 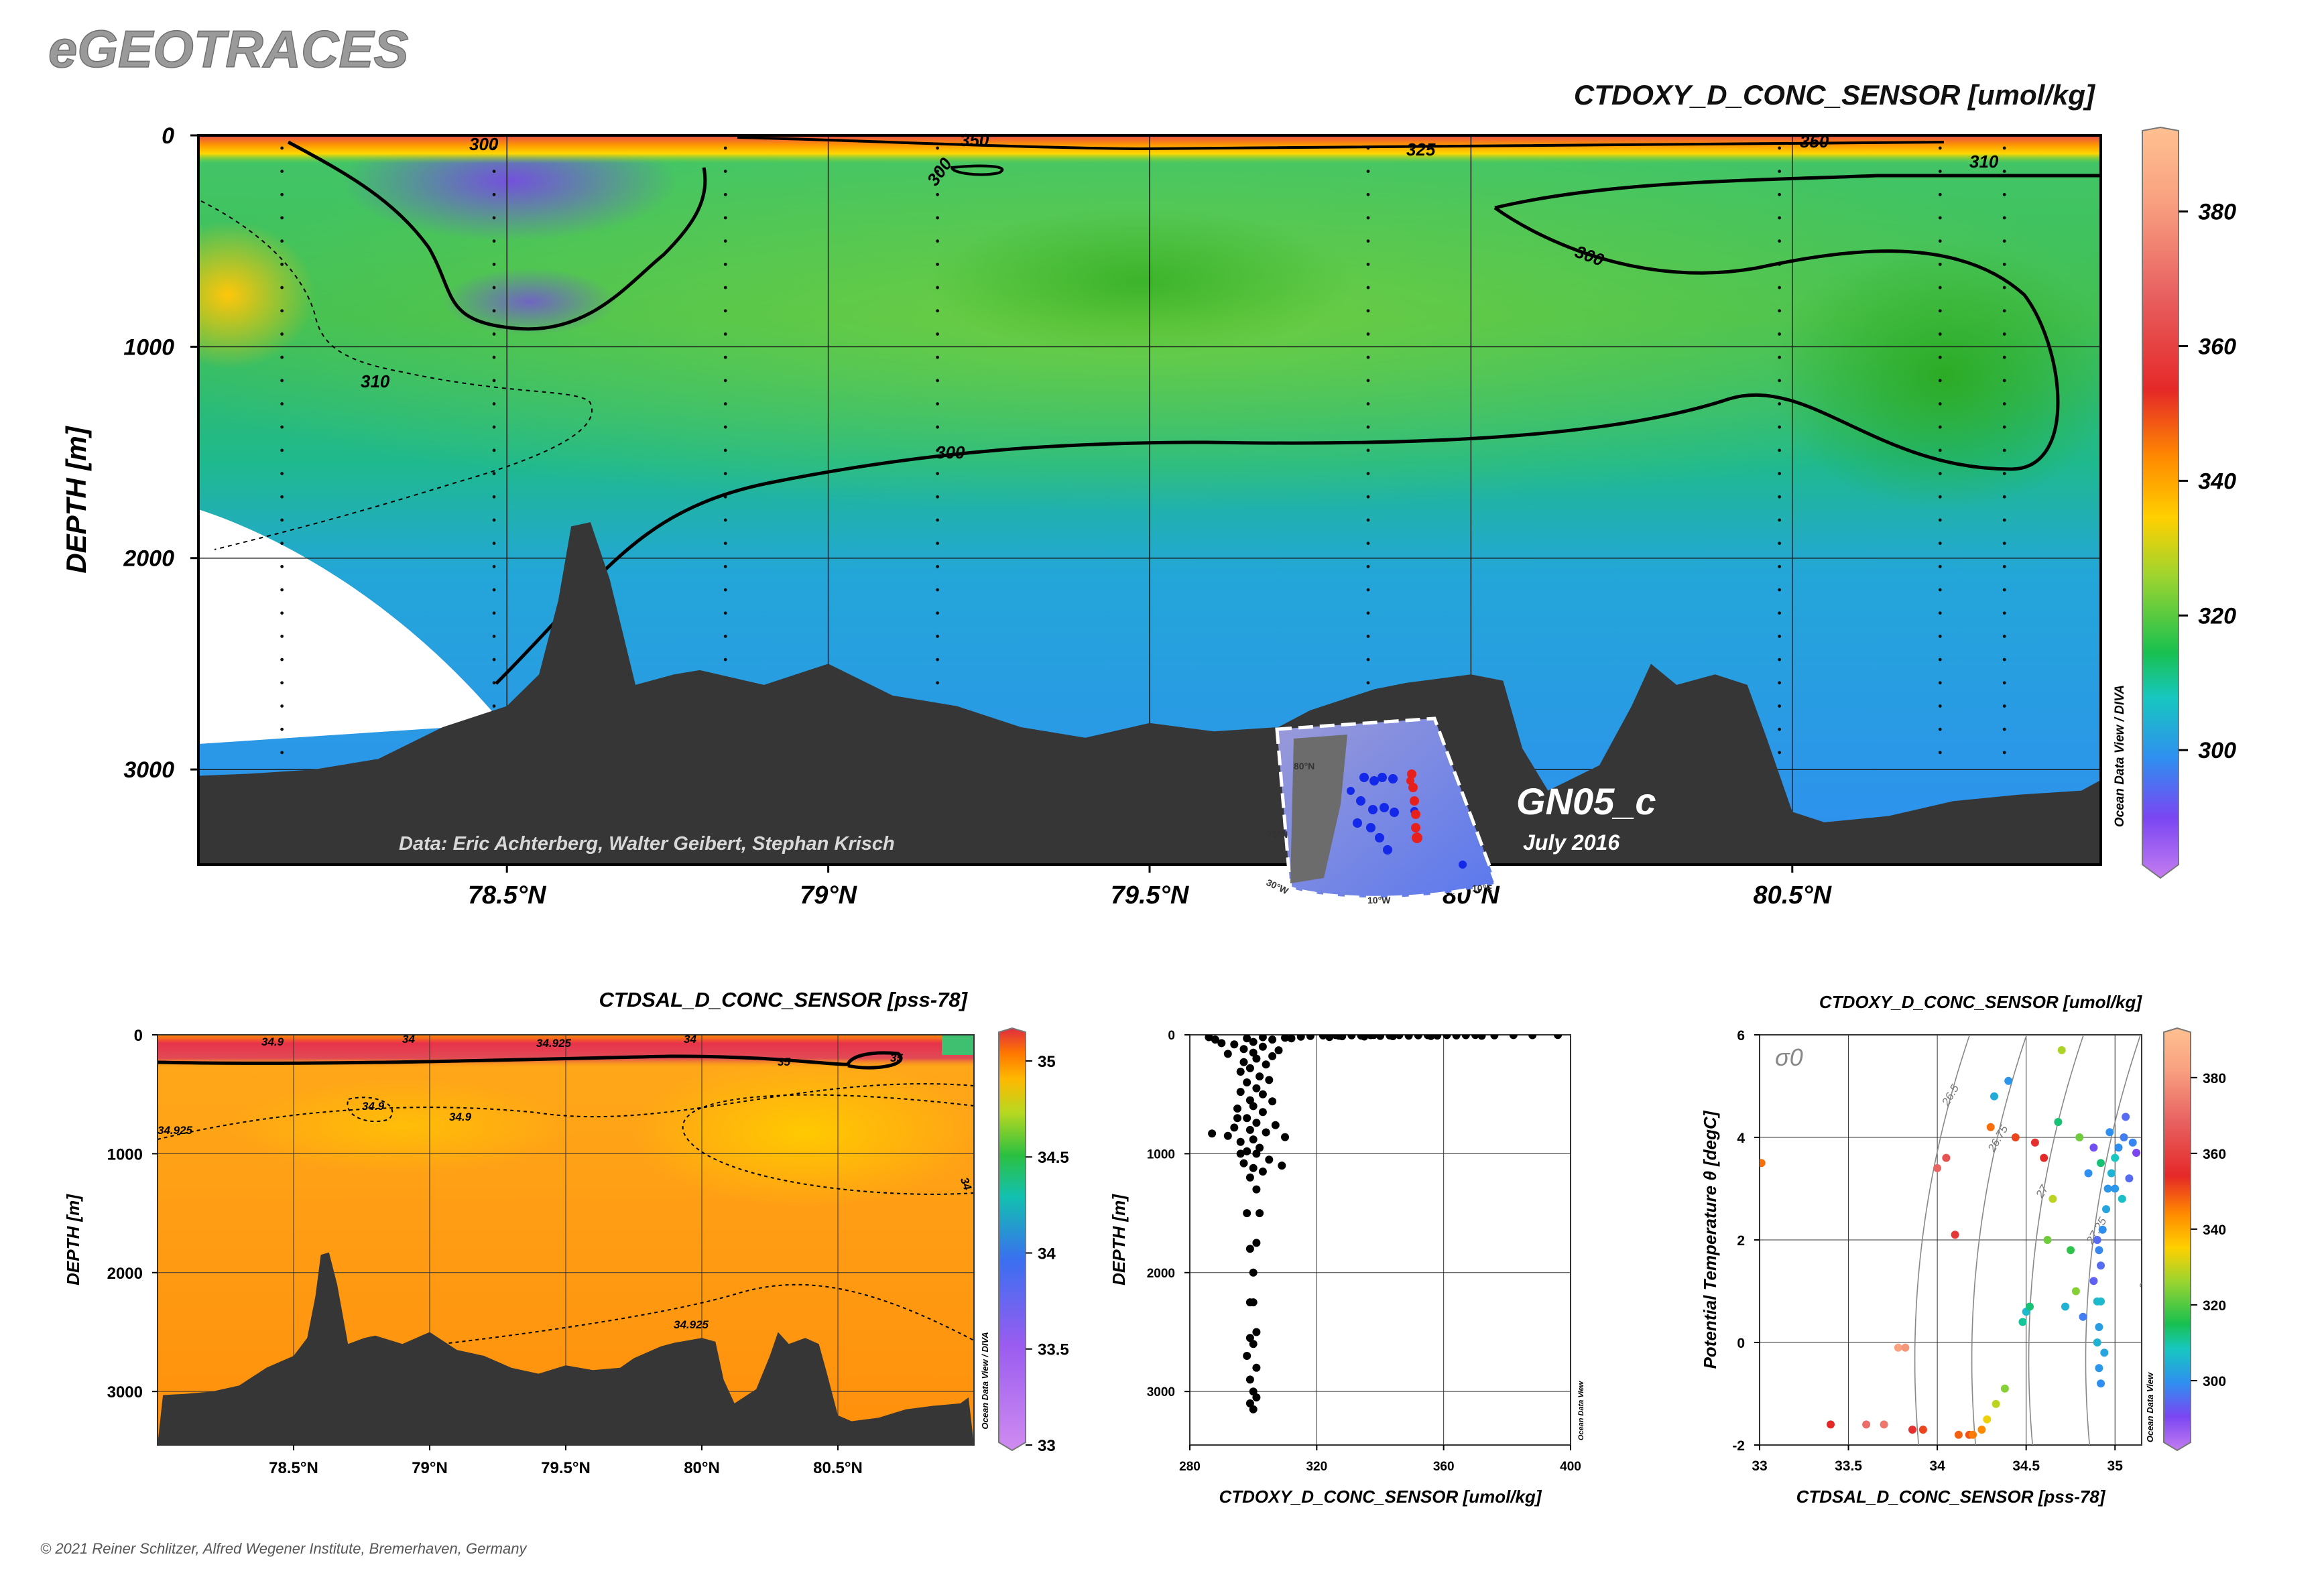 What do you see at coordinates (1171, 1036) in the screenshot?
I see `profile-y-tick-label: 0` at bounding box center [1171, 1036].